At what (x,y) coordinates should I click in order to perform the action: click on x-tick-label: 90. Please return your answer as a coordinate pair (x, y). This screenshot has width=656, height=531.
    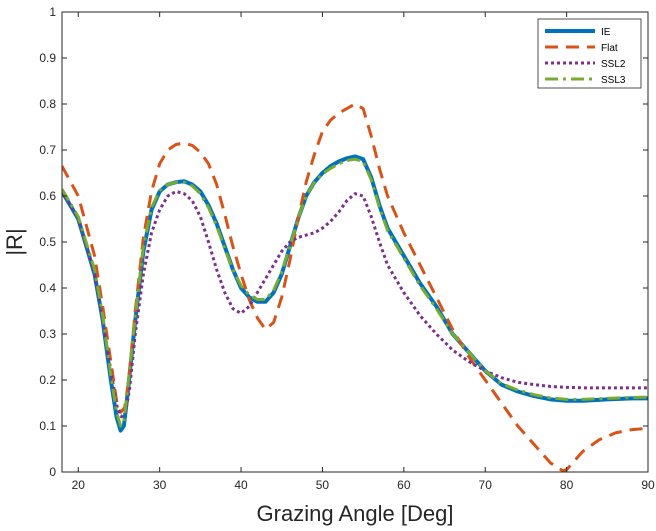
    Looking at the image, I should click on (648, 485).